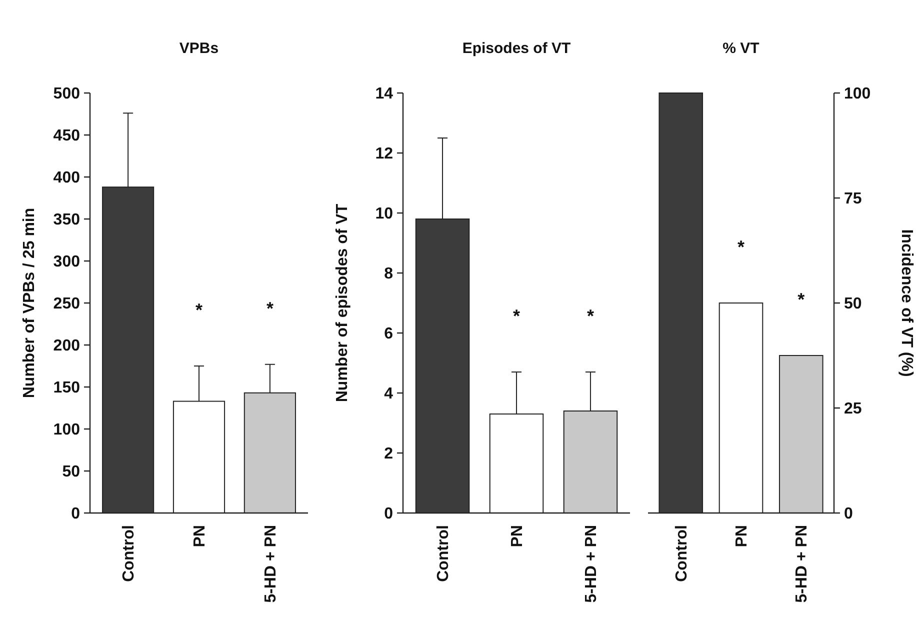 The width and height of the screenshot is (924, 634). Describe the element at coordinates (66, 136) in the screenshot. I see `y-tick-label: 450` at that location.